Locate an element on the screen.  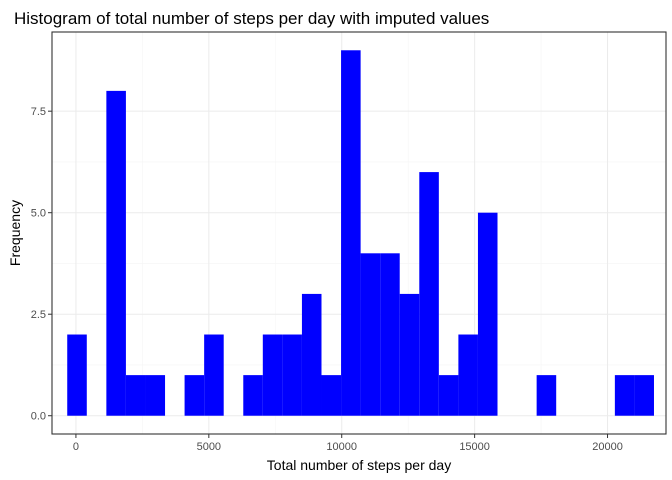
x-tick-label: 0 is located at coordinates (76, 447).